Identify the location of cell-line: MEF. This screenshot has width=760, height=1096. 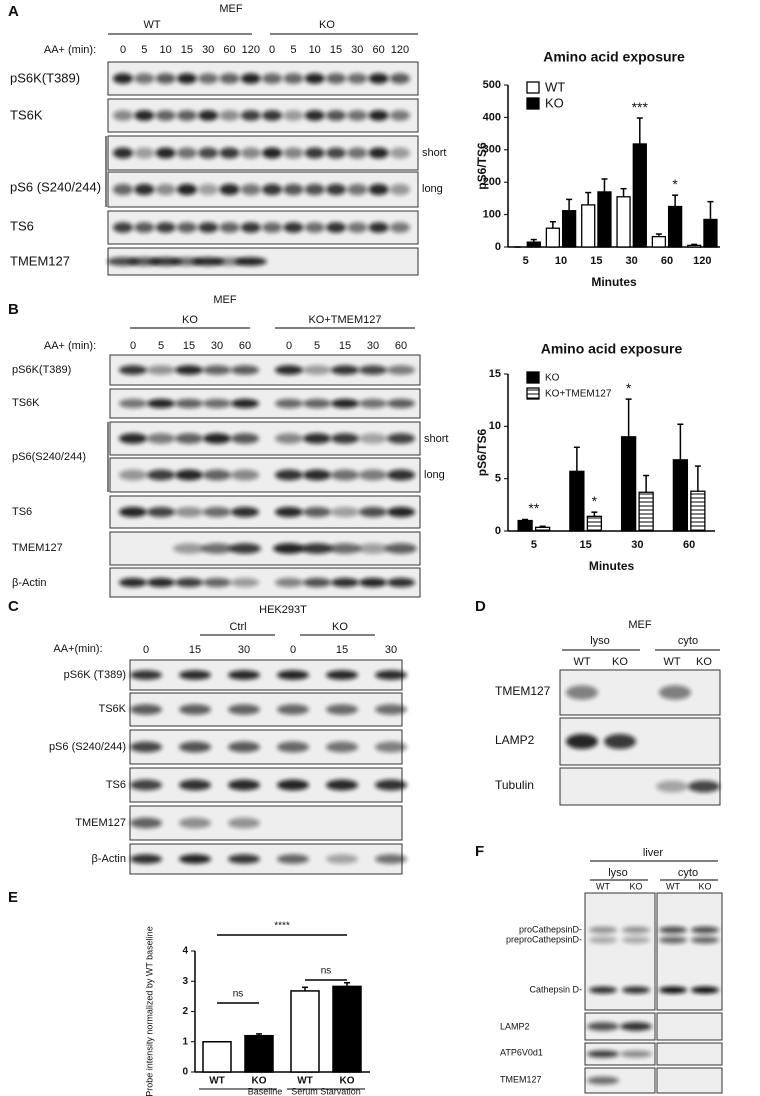
(640, 625).